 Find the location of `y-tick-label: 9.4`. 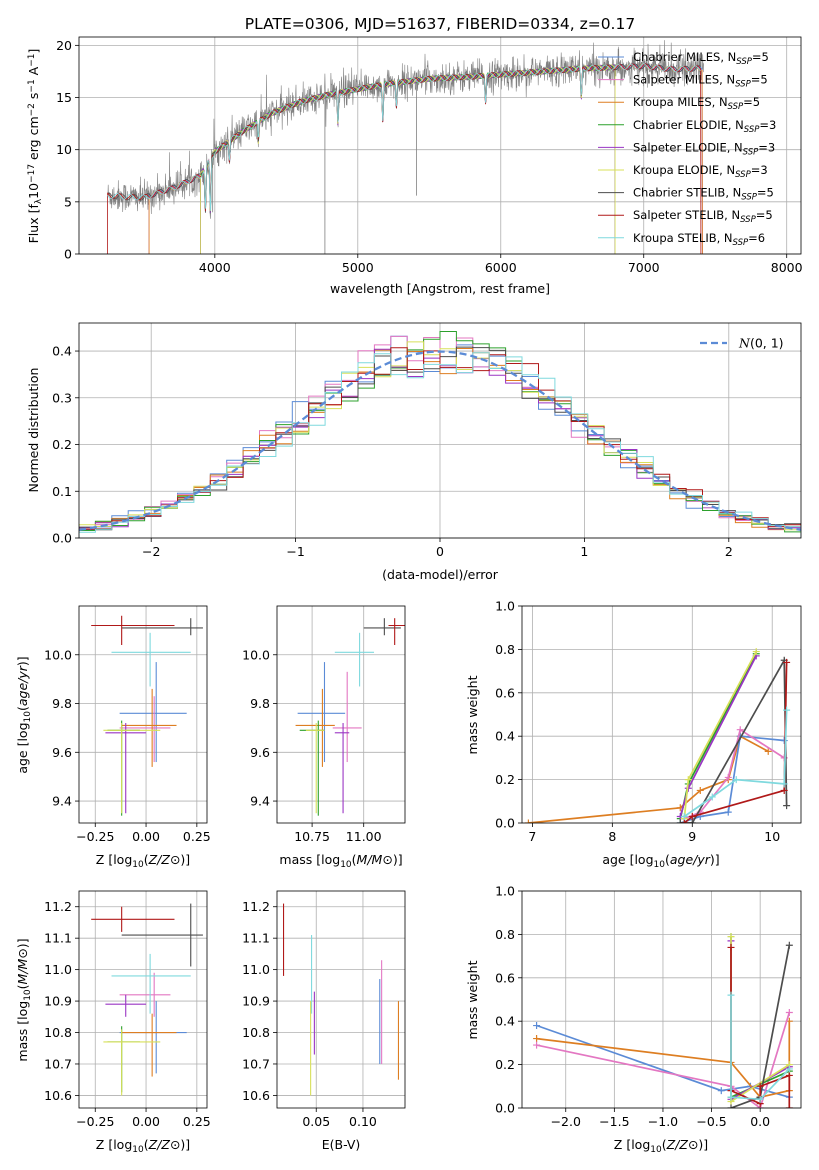

y-tick-label: 9.4 is located at coordinates (260, 801).